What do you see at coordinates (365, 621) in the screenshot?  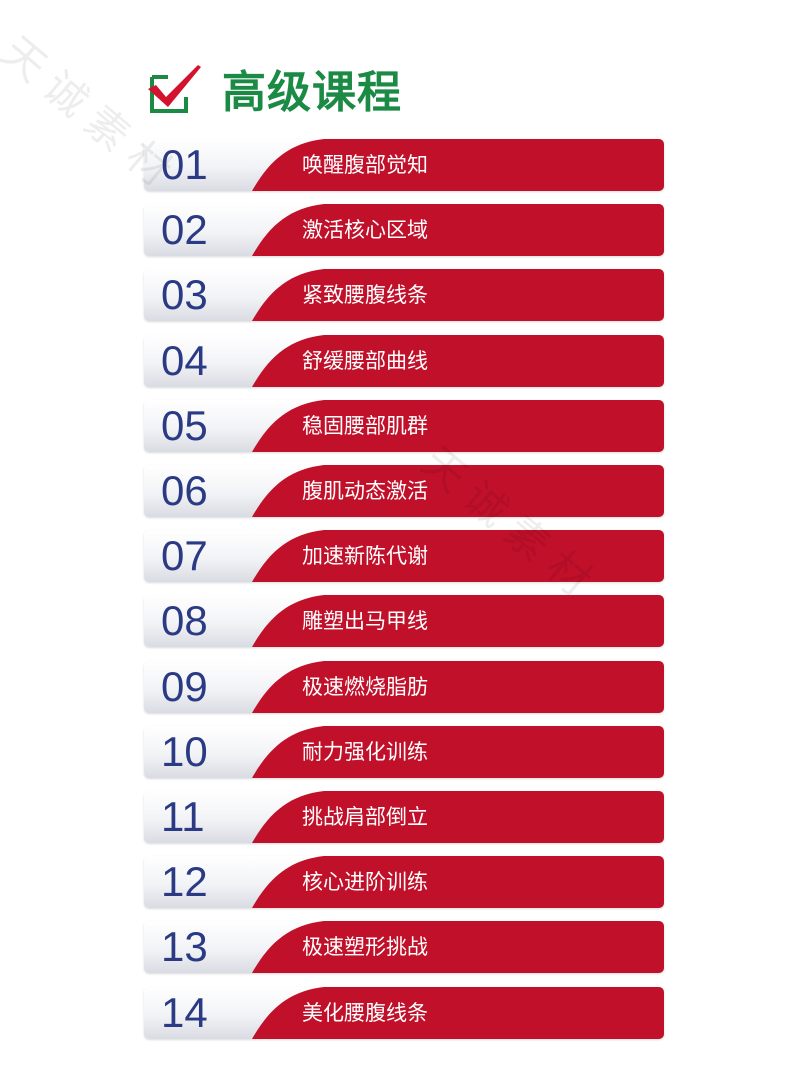 I see `course-label: 雕塑出马甲线` at bounding box center [365, 621].